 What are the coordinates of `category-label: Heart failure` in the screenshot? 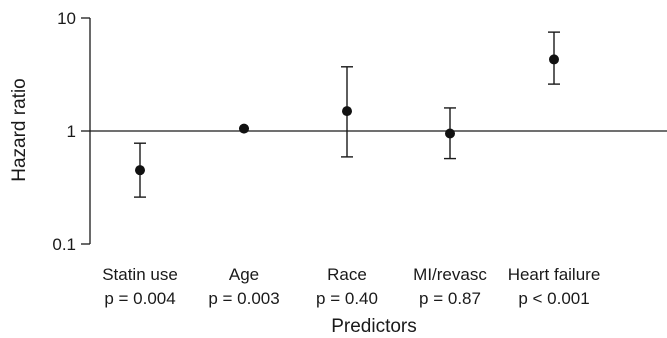 It's located at (554, 274).